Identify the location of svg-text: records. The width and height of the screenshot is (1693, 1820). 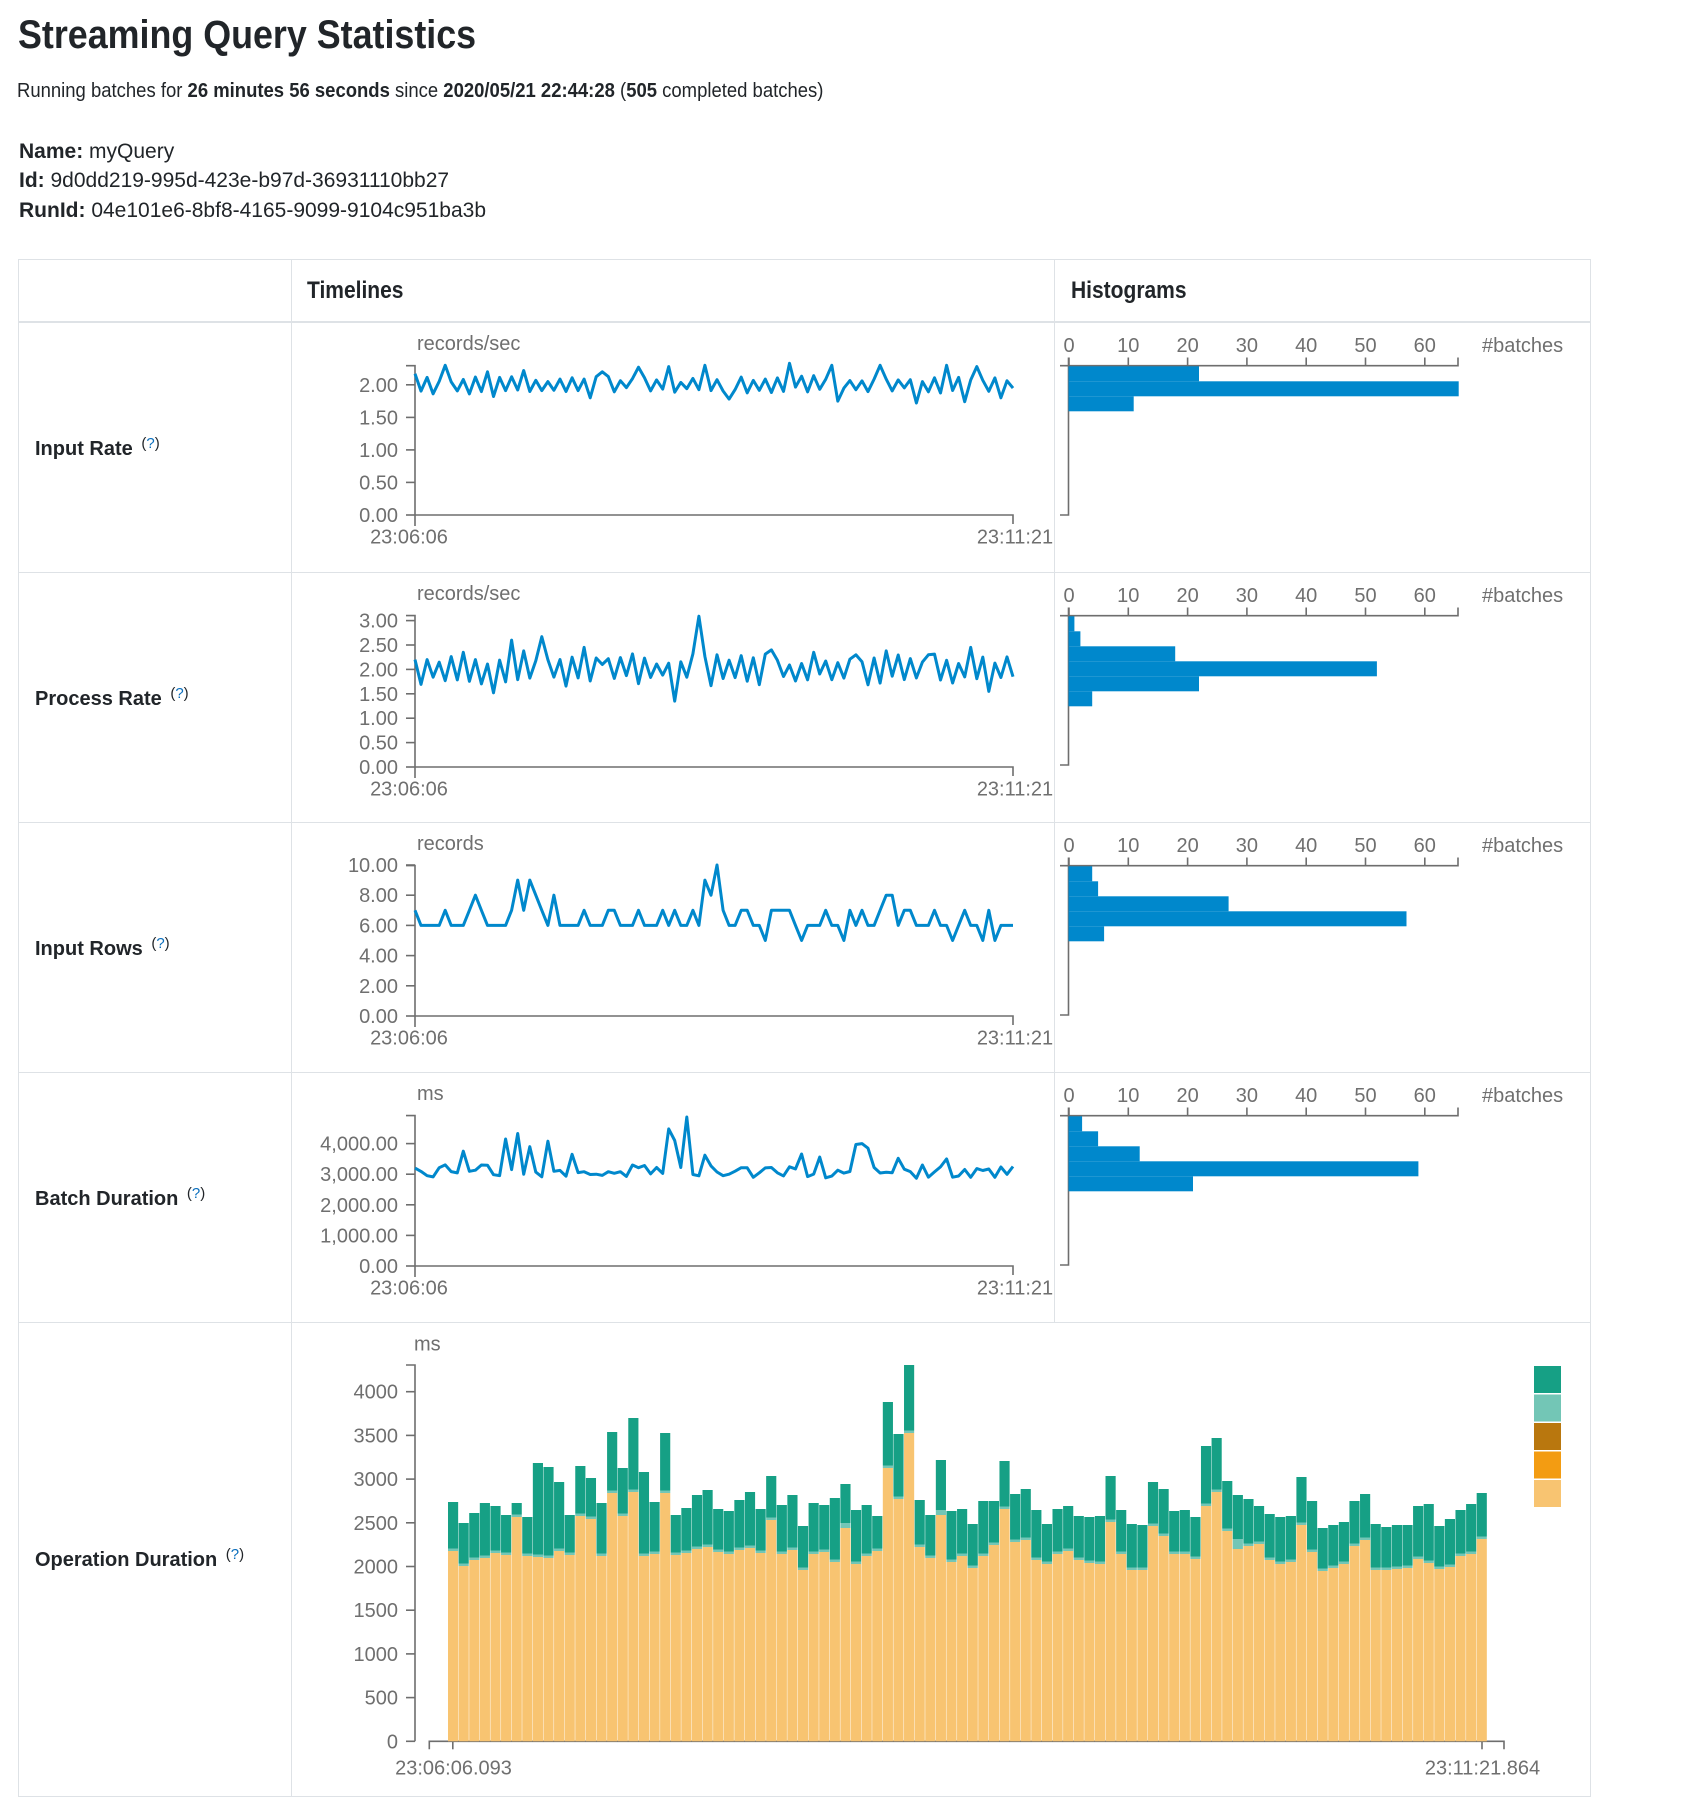
(450, 844).